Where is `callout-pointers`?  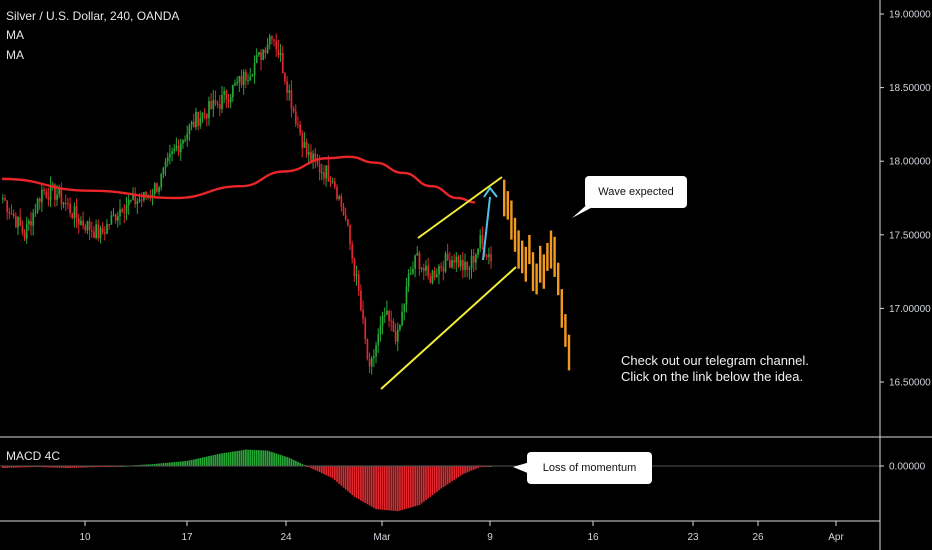 callout-pointers is located at coordinates (557, 338).